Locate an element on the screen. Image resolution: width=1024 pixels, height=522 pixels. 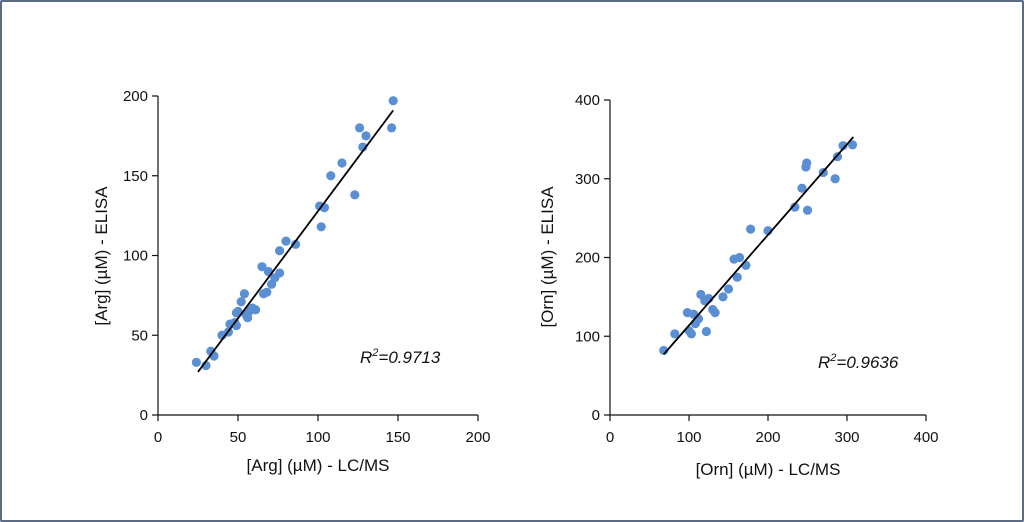
arg-r-squared-annotation: R2=0.9713 is located at coordinates (400, 357).